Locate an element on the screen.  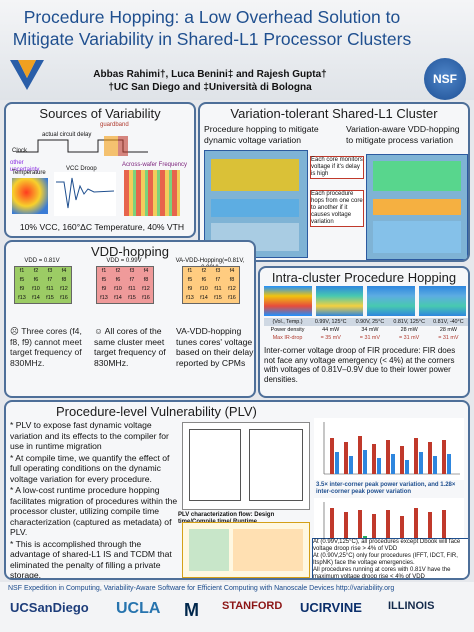
table-cell: = 35 mV is located at coordinates (330, 338).